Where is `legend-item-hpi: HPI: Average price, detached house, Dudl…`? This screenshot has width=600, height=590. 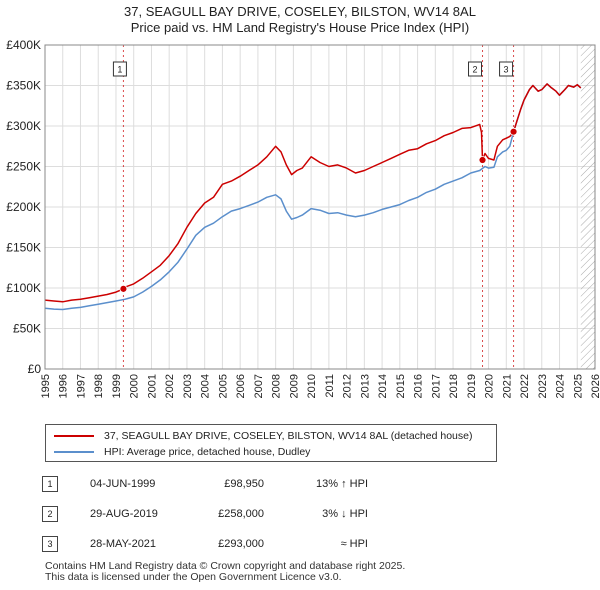 legend-item-hpi: HPI: Average price, detached house, Dudl… is located at coordinates (182, 452).